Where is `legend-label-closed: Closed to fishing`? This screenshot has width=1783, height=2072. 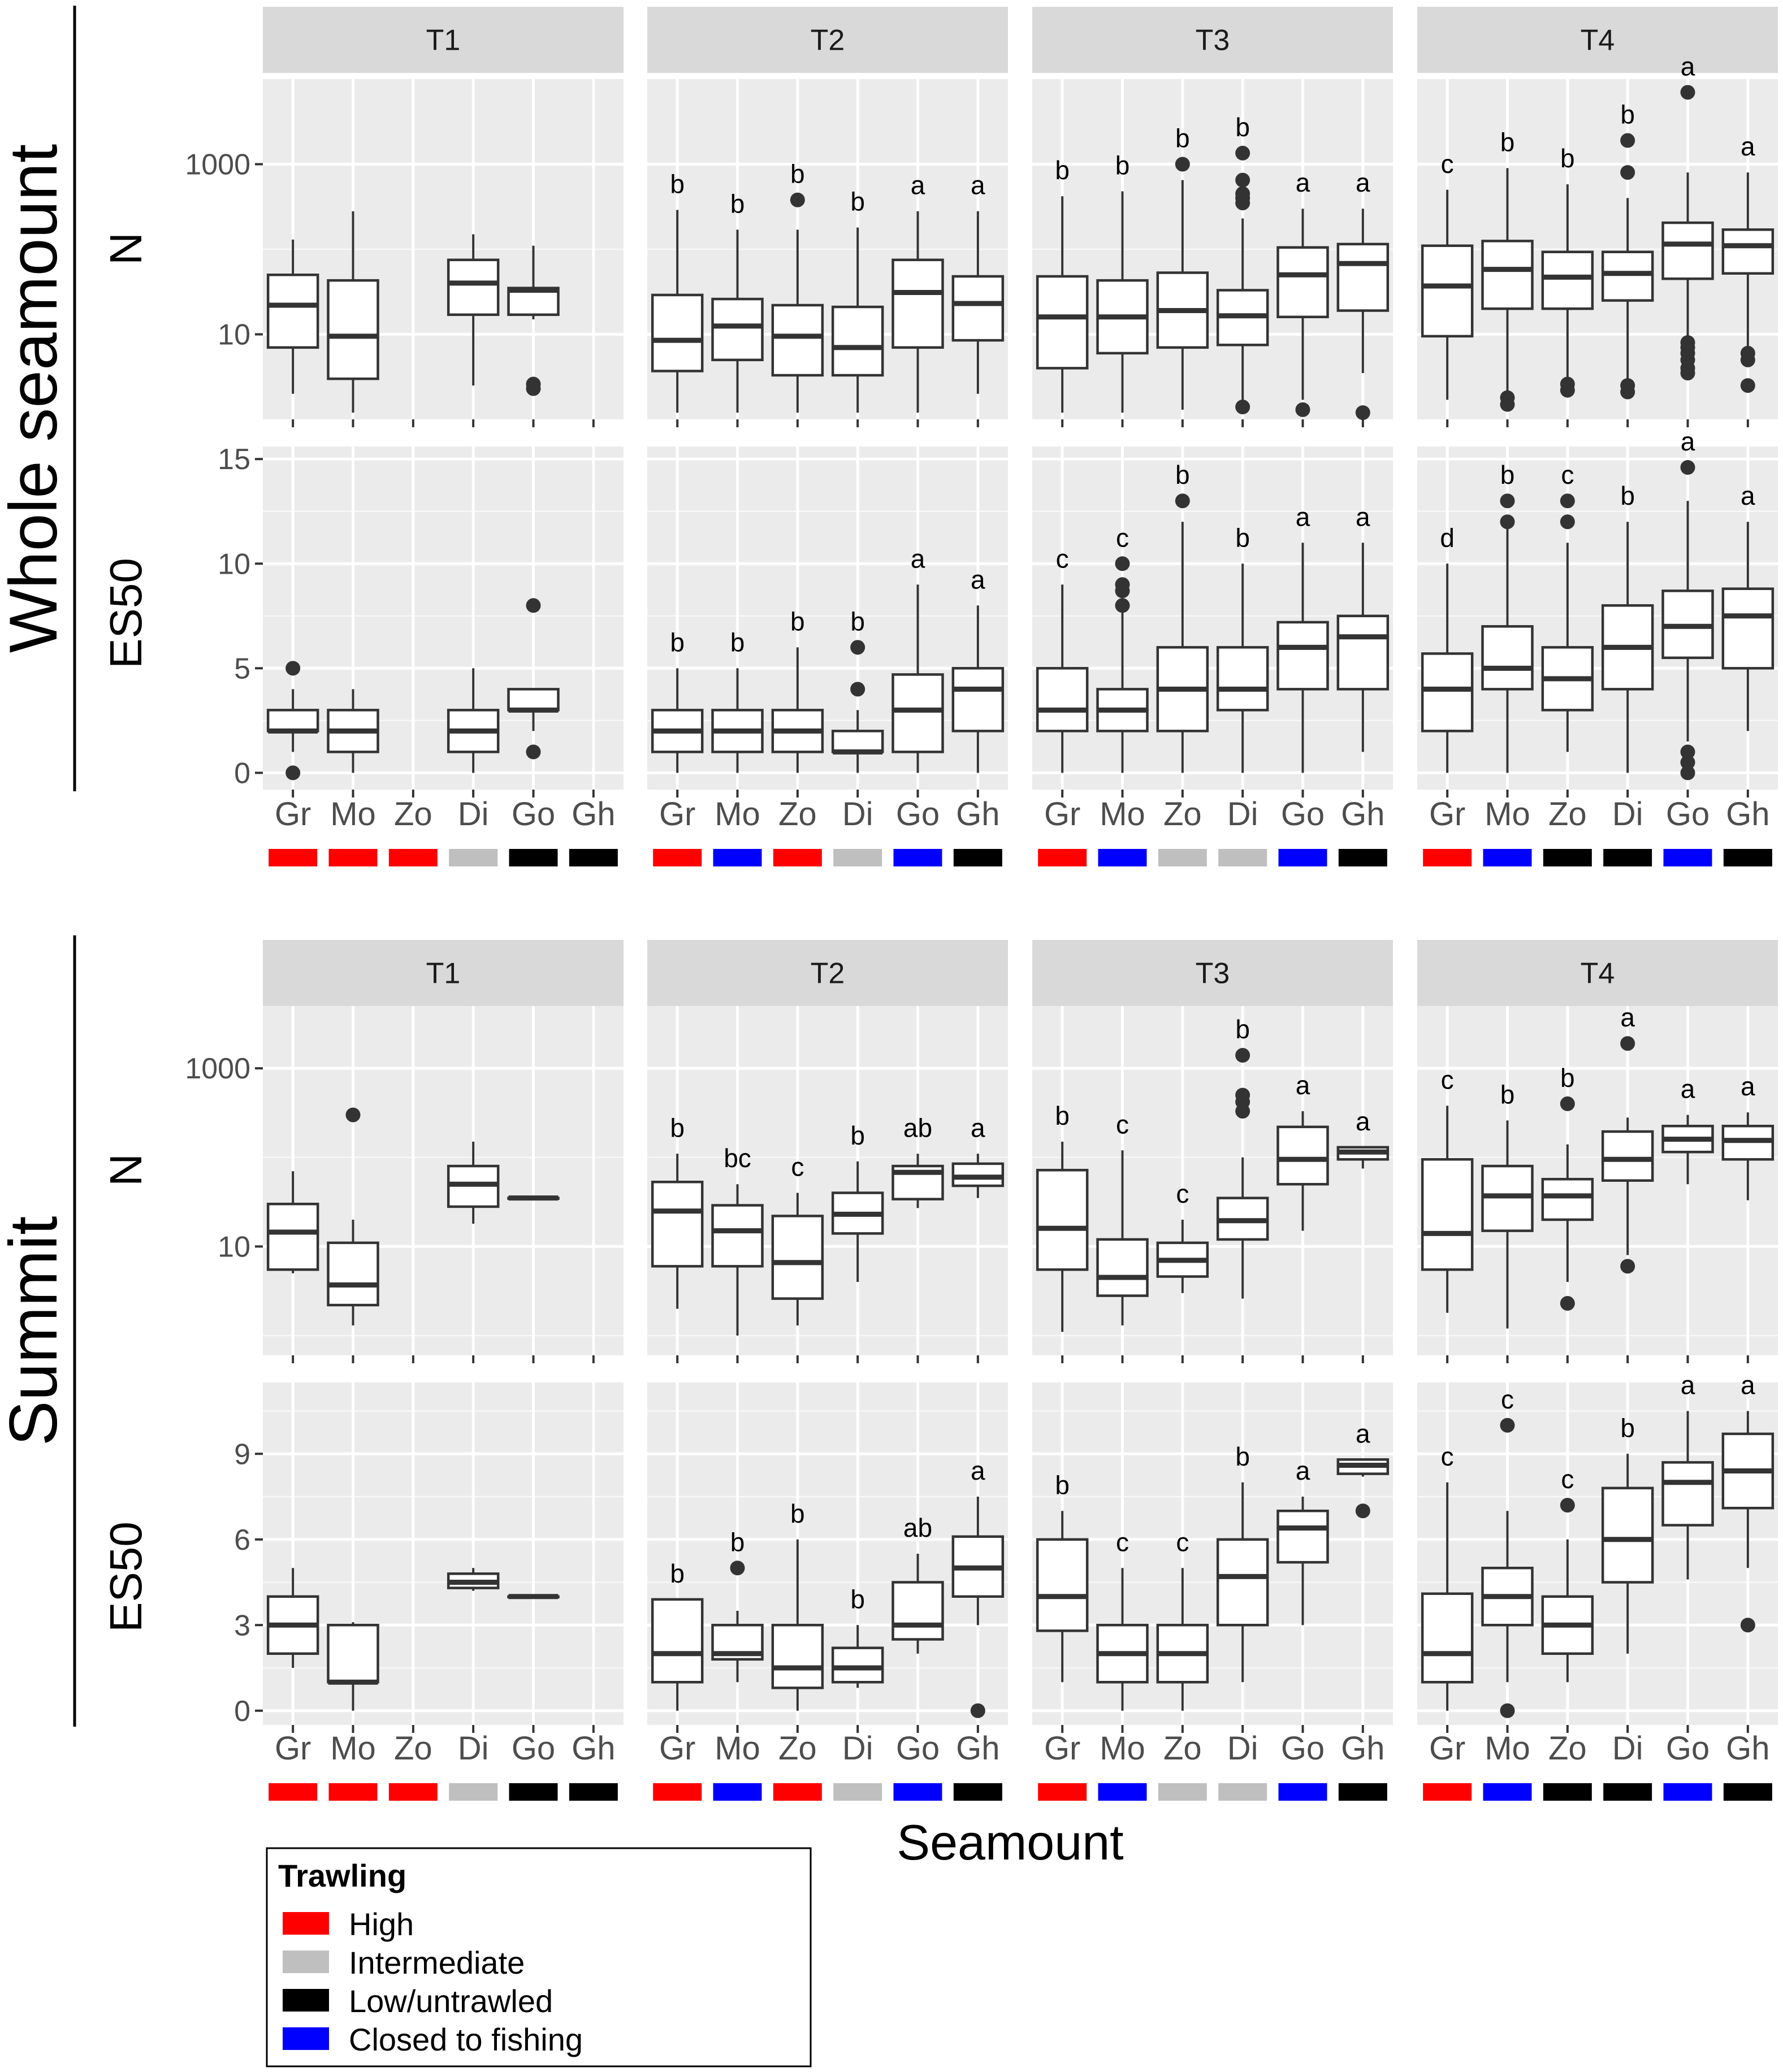
legend-label-closed: Closed to fishing is located at coordinates (466, 2040).